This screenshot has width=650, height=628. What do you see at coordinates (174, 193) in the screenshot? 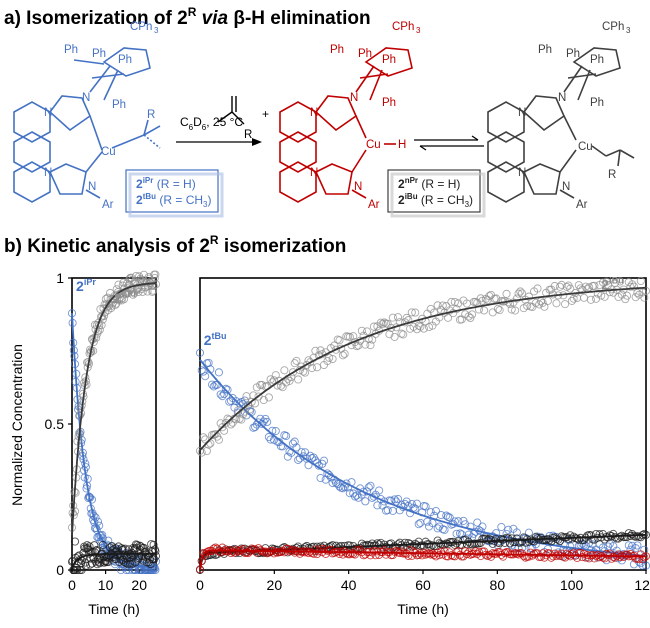
I see `box-left: 2iPr (R = H) 2tBu (R = CH3)` at bounding box center [174, 193].